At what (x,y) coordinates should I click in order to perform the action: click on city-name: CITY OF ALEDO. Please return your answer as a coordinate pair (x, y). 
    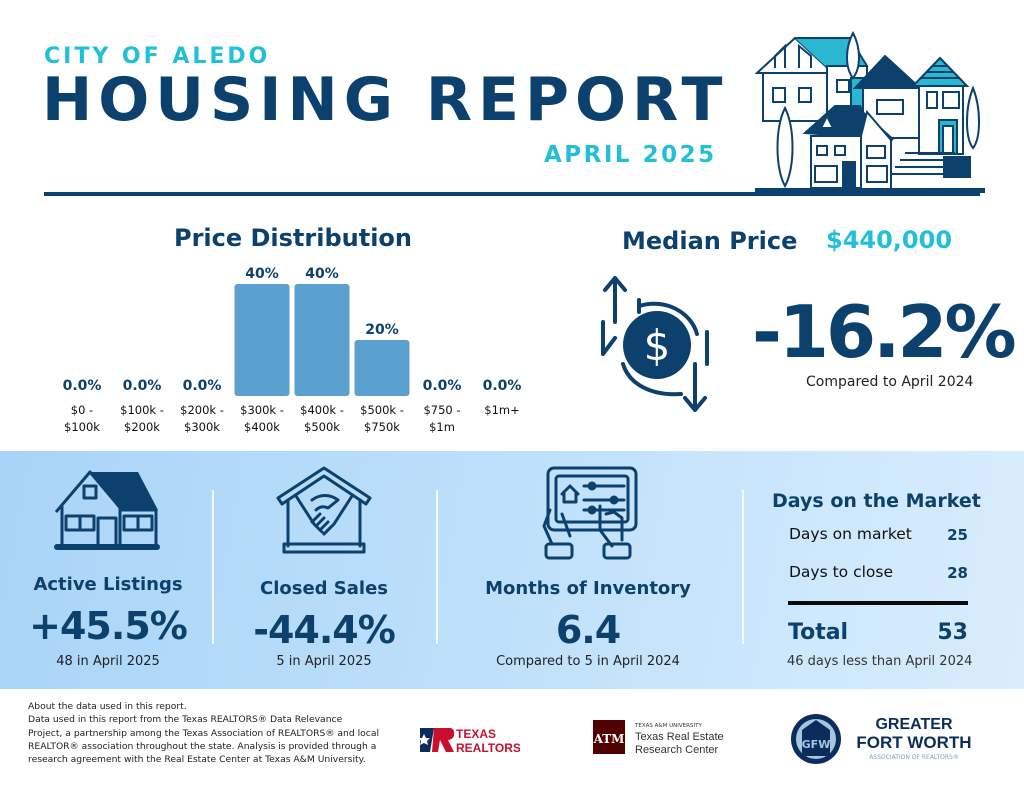
    Looking at the image, I should click on (157, 56).